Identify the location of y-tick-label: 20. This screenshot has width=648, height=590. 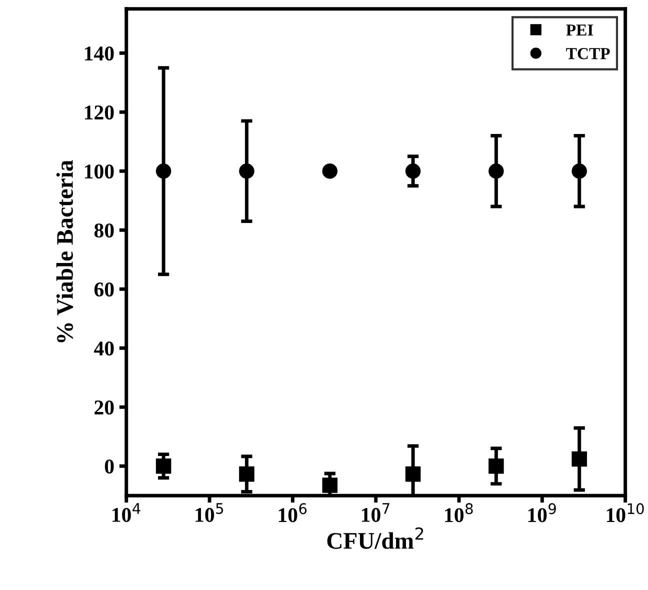
(104, 407).